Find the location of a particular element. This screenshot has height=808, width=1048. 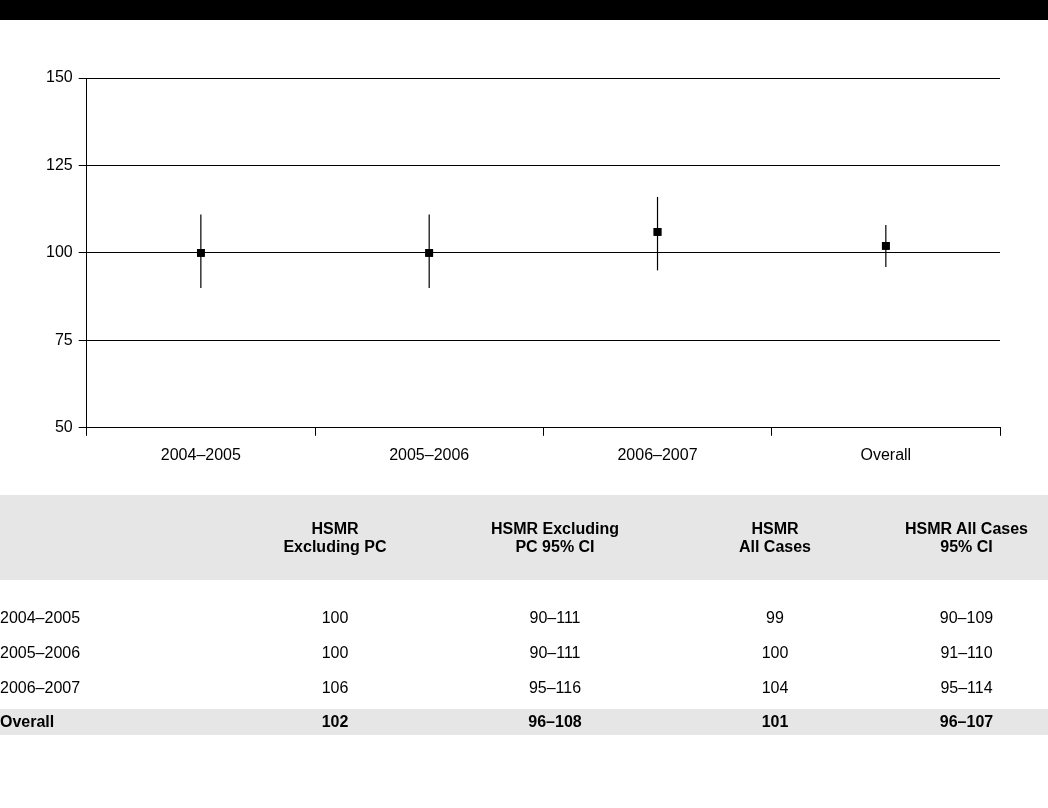

text: HSMR All Cases 95% CI is located at coordinates (966, 537).